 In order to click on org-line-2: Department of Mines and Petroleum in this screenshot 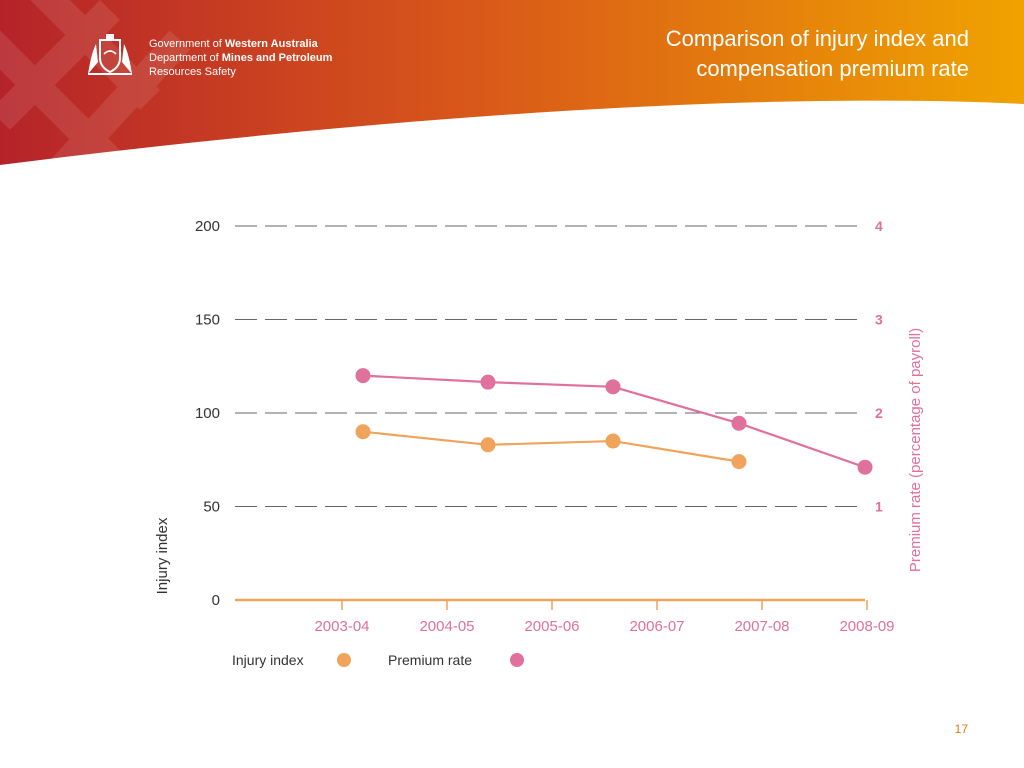, I will do `click(240, 58)`.